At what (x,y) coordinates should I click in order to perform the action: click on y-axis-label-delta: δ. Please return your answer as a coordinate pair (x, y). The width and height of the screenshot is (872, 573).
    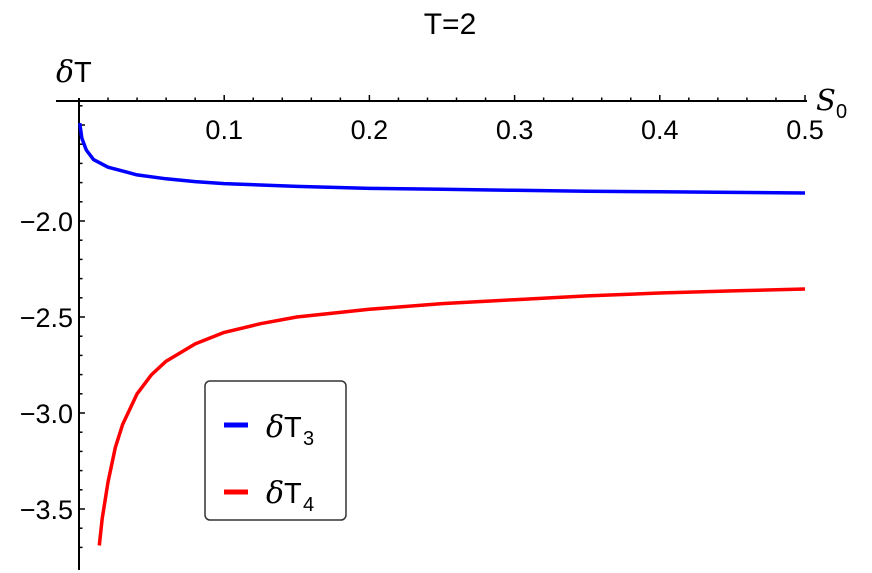
    Looking at the image, I should click on (65, 72).